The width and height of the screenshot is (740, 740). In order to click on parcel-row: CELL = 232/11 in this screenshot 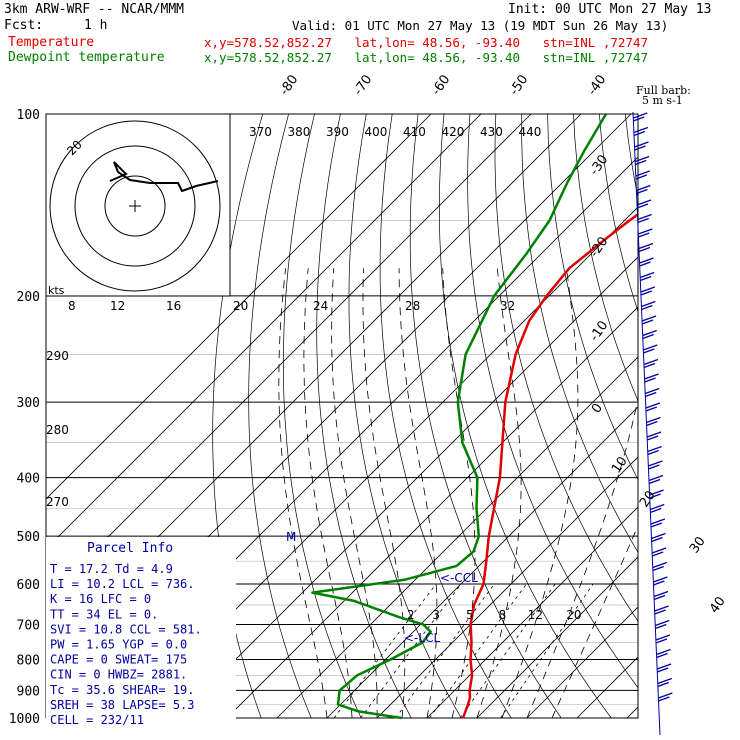, I will do `click(97, 720)`.